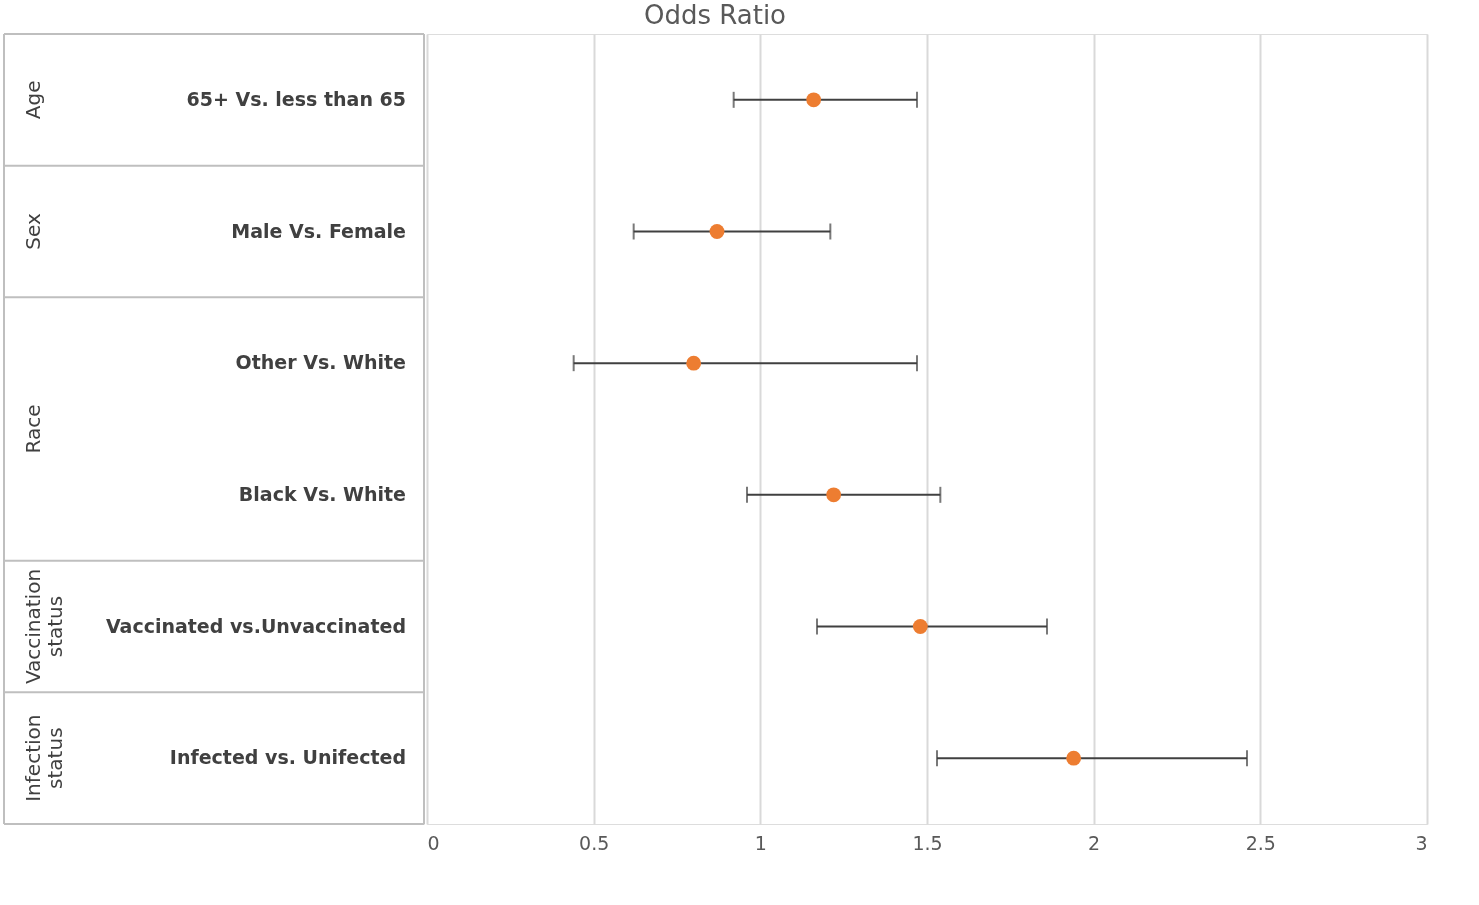 This screenshot has width=1479, height=905. I want to click on text: Race, so click(33, 429).